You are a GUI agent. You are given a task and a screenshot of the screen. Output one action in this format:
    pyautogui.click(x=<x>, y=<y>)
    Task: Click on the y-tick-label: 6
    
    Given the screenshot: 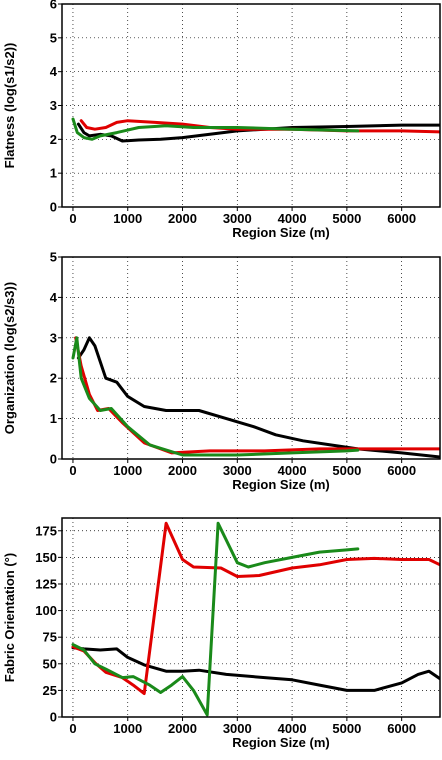 What is the action you would take?
    pyautogui.click(x=53, y=6)
    